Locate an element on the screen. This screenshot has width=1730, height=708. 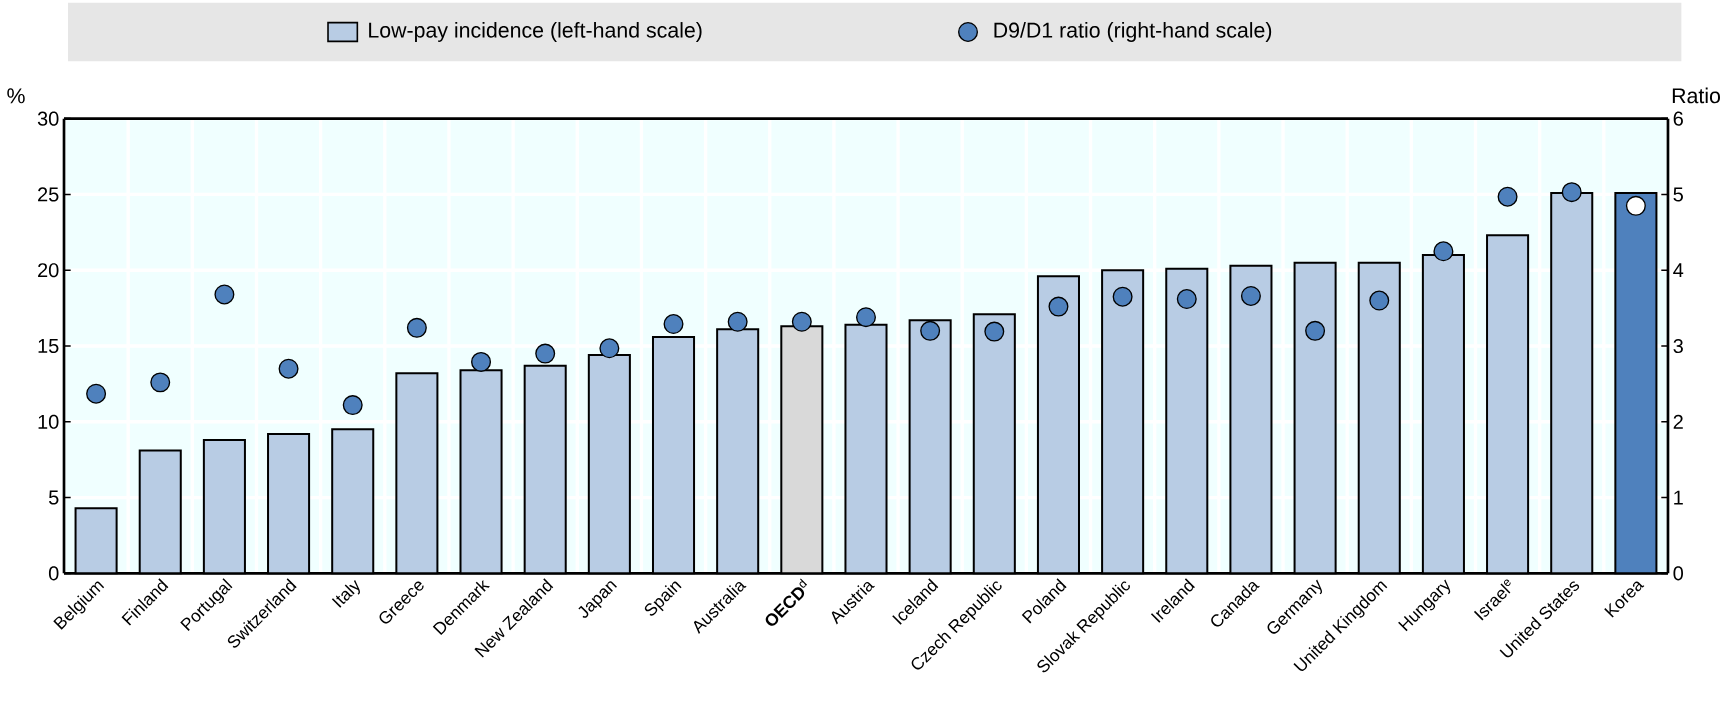
y2-tick-label: 1 is located at coordinates (1678, 497).